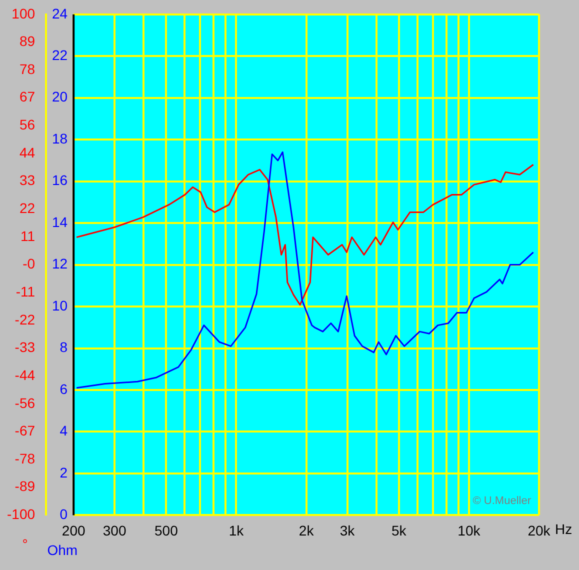 The width and height of the screenshot is (579, 570). I want to click on y-tick-label: 4, so click(64, 430).